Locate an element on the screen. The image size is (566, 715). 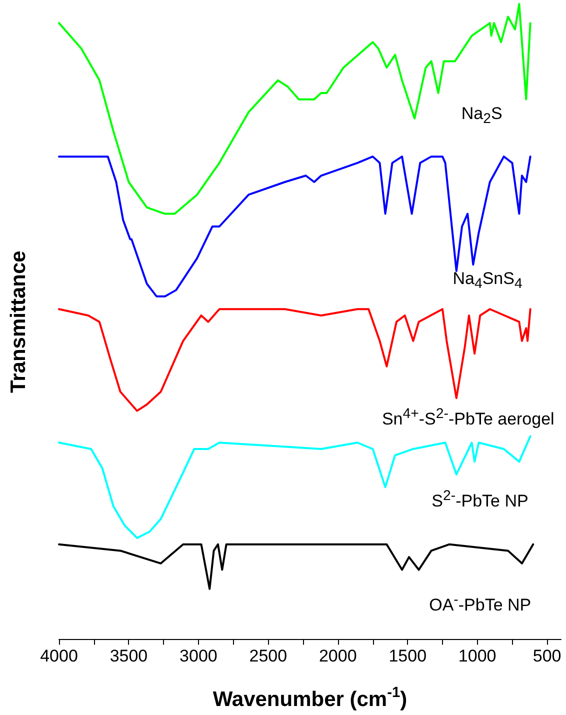
x-tick-label: 3500 is located at coordinates (129, 656).